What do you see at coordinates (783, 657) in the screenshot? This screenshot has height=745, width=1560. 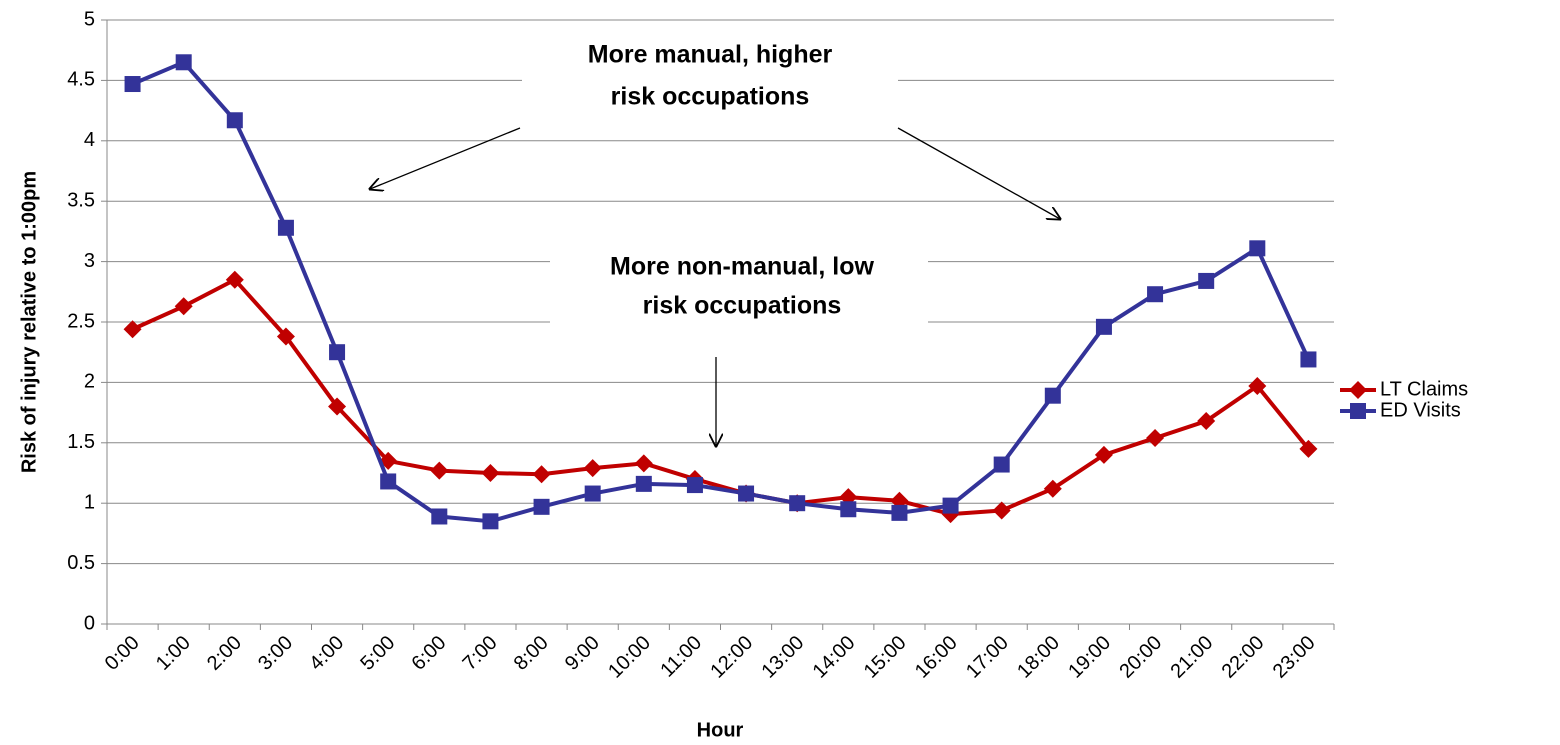 I see `x-tick-label: 13:00` at bounding box center [783, 657].